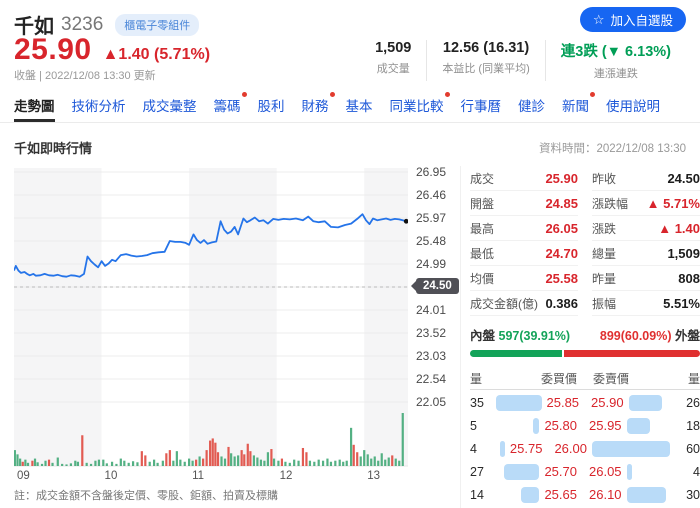 This screenshot has width=700, height=508. I want to click on bid-volume-bar, so click(536, 425).